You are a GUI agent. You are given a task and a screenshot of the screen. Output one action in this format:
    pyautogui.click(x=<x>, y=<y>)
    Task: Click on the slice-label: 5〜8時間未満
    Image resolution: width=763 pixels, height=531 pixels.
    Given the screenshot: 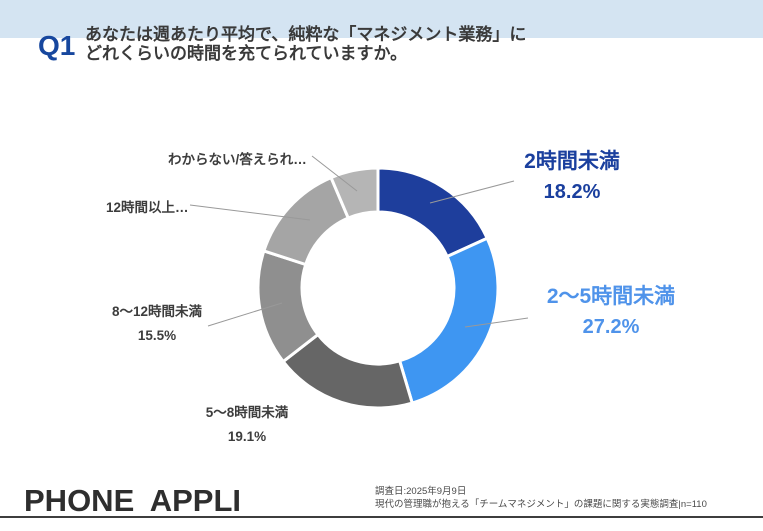 What is the action you would take?
    pyautogui.click(x=247, y=412)
    